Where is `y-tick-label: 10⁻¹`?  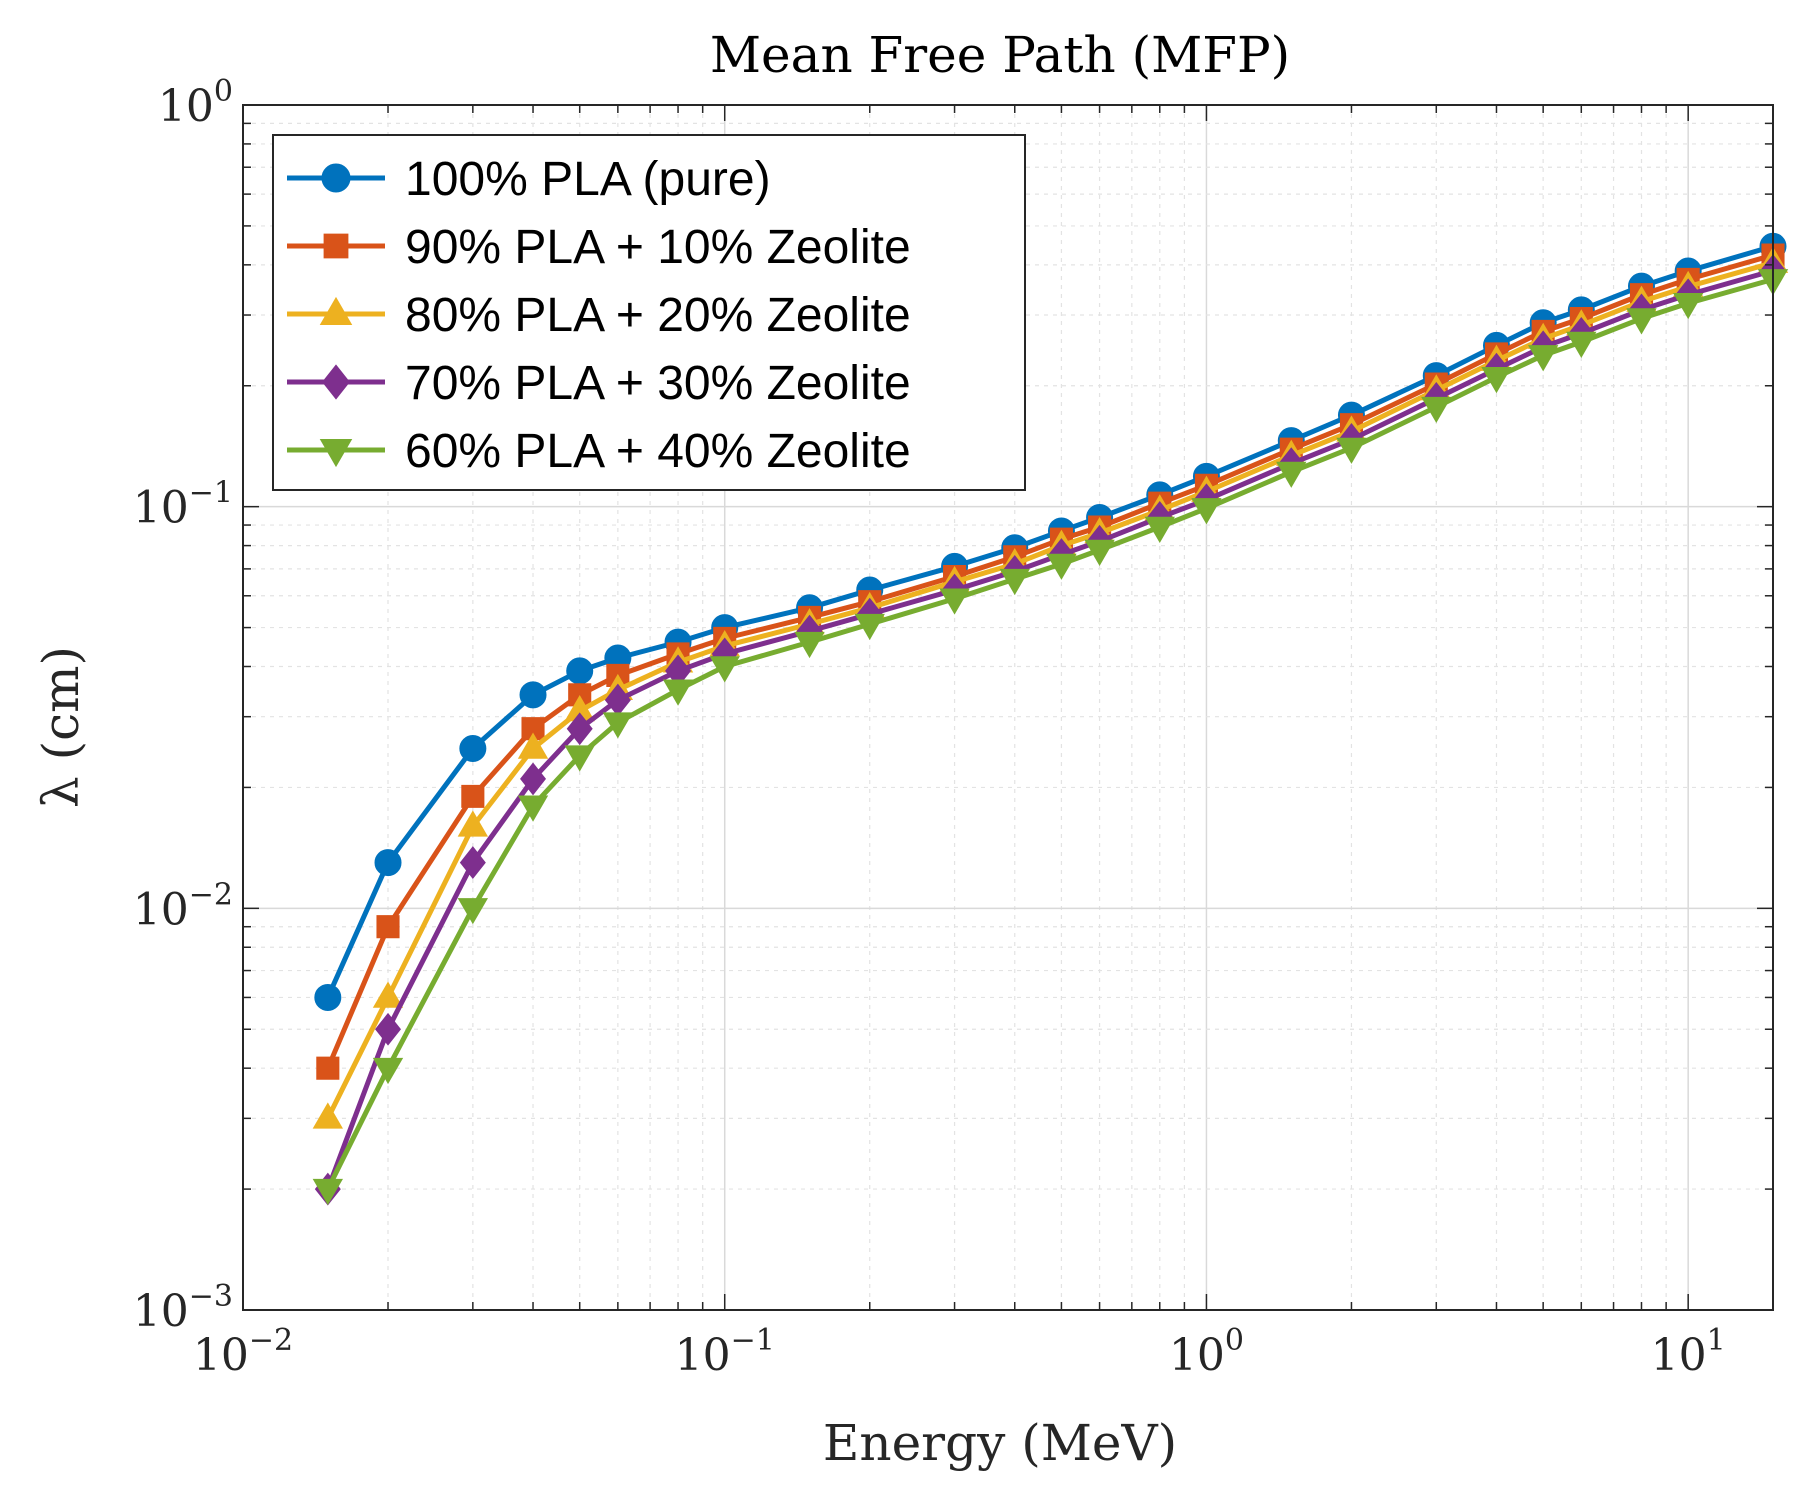 y-tick-label: 10⁻¹ is located at coordinates (183, 505).